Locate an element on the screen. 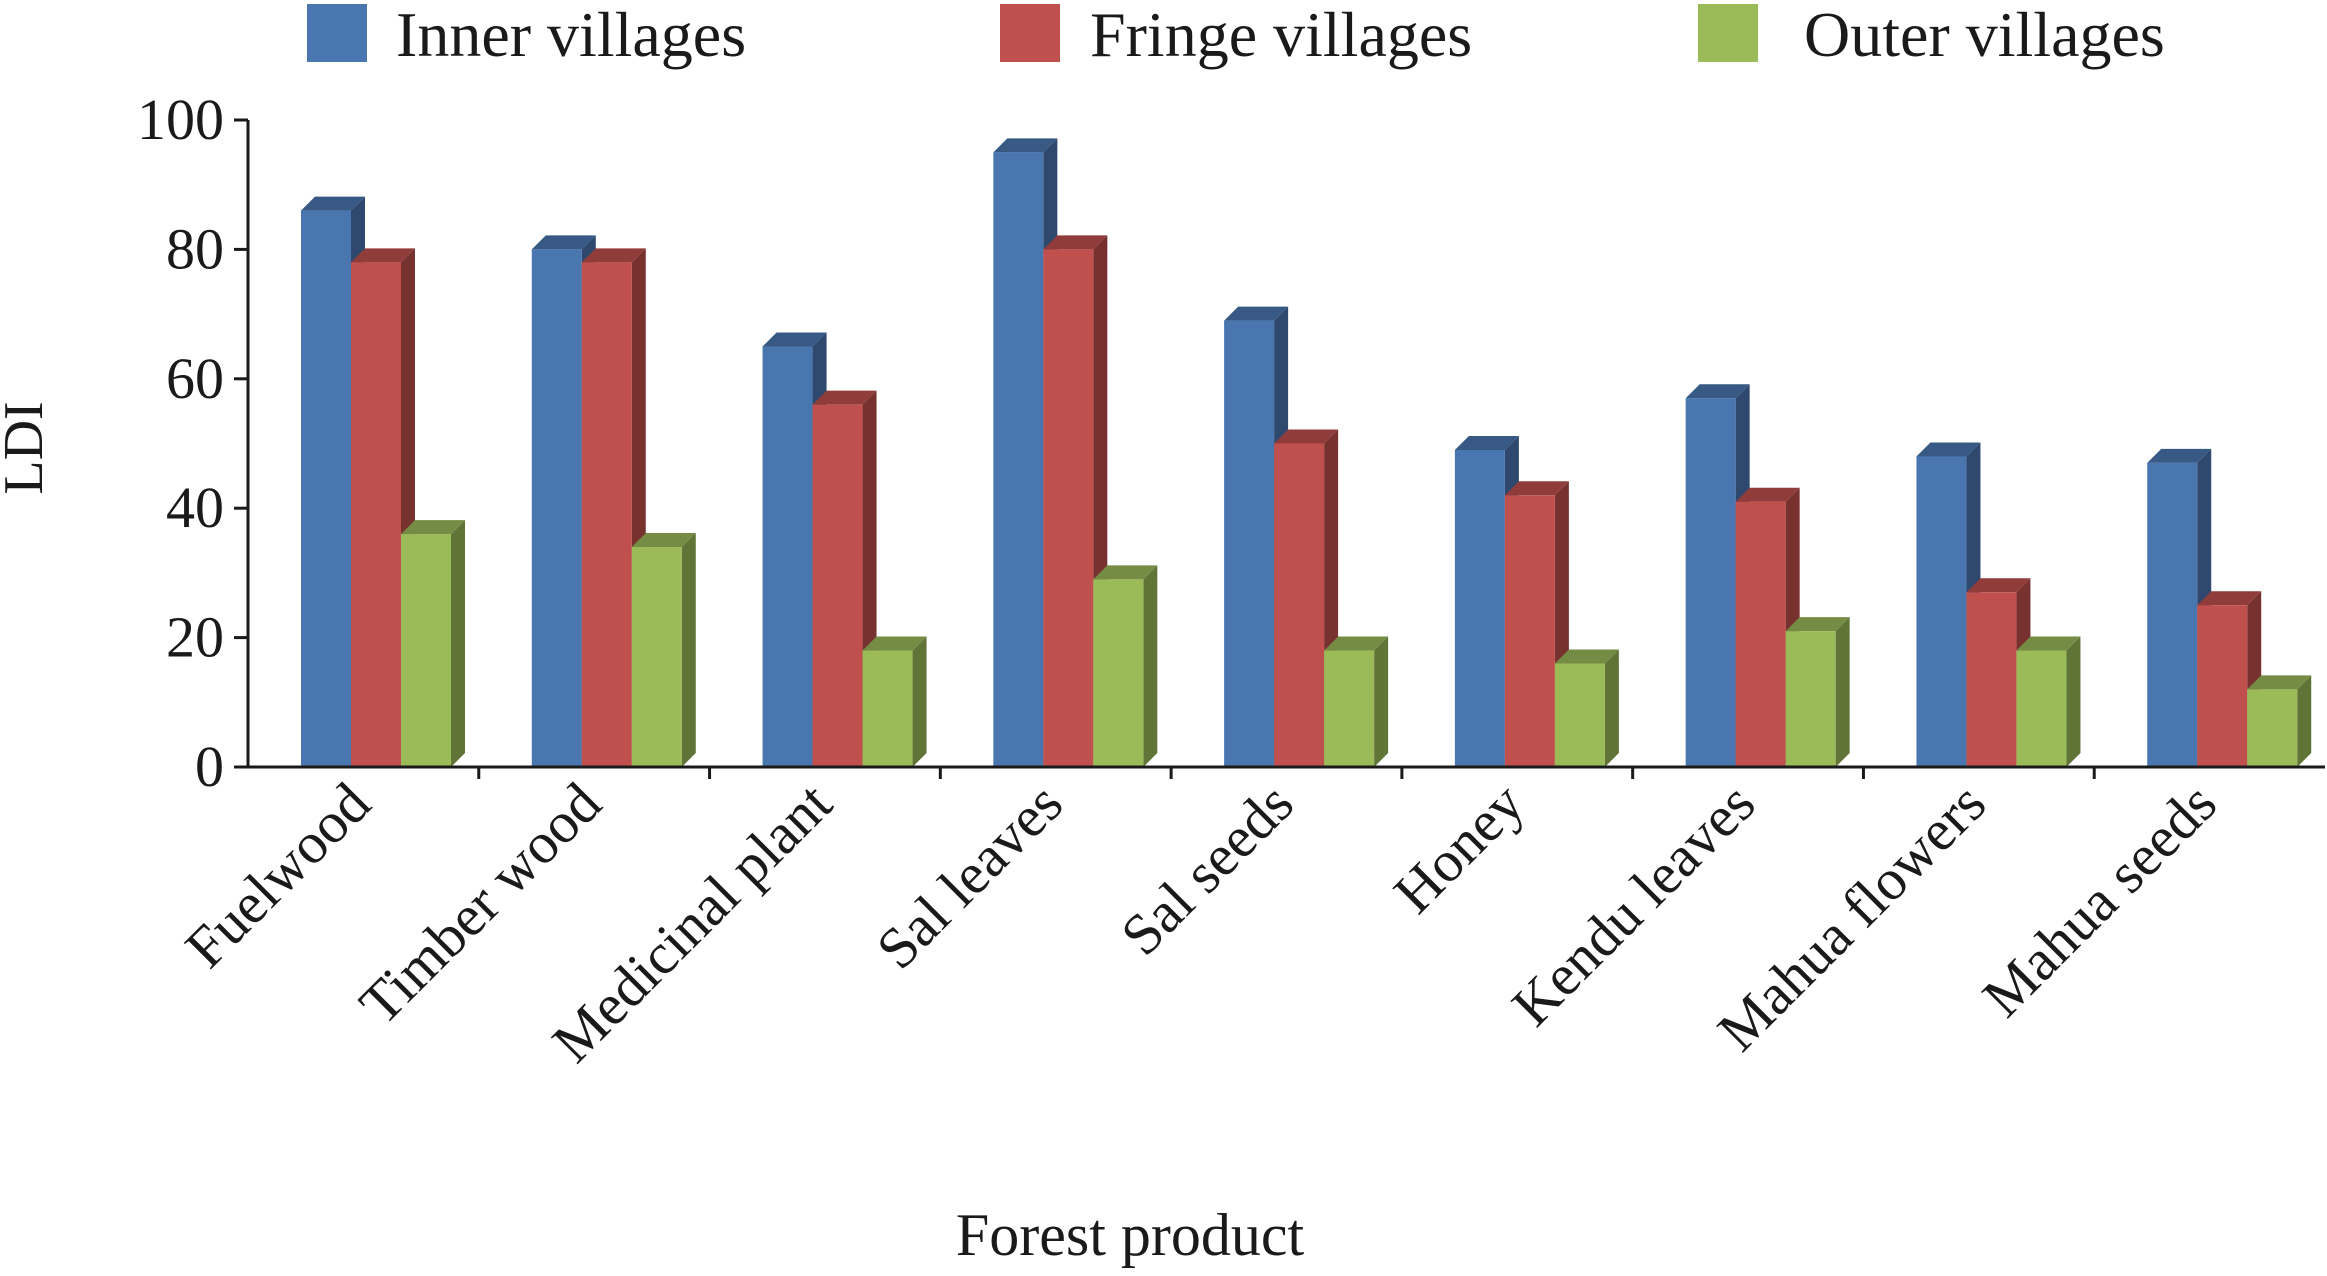  y-tick-label: 60 is located at coordinates (195, 378).